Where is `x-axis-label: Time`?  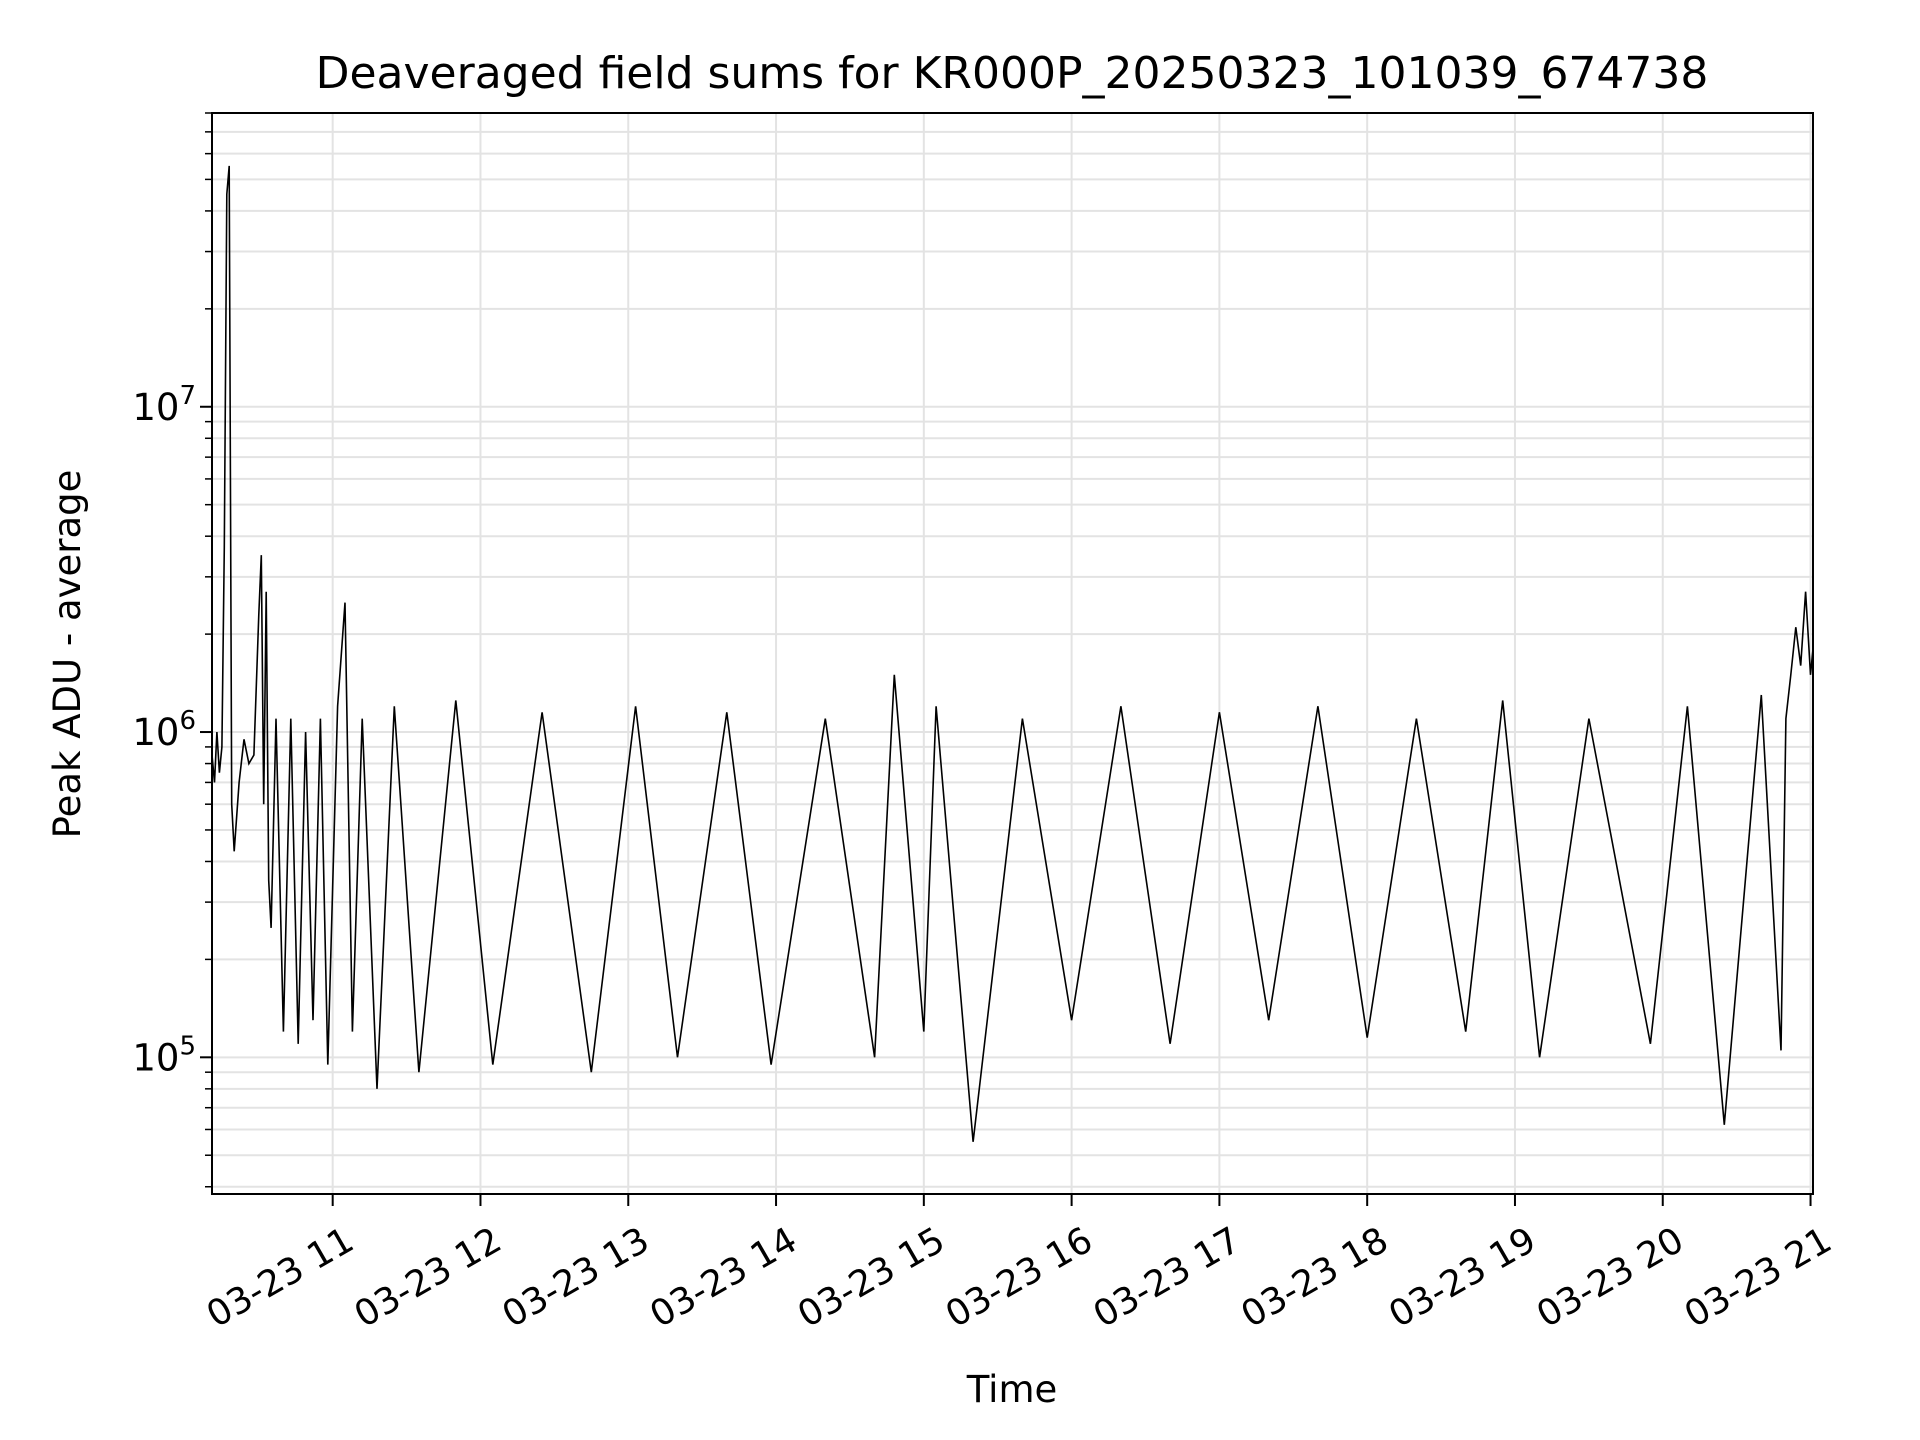 x-axis-label: Time is located at coordinates (1012, 1389).